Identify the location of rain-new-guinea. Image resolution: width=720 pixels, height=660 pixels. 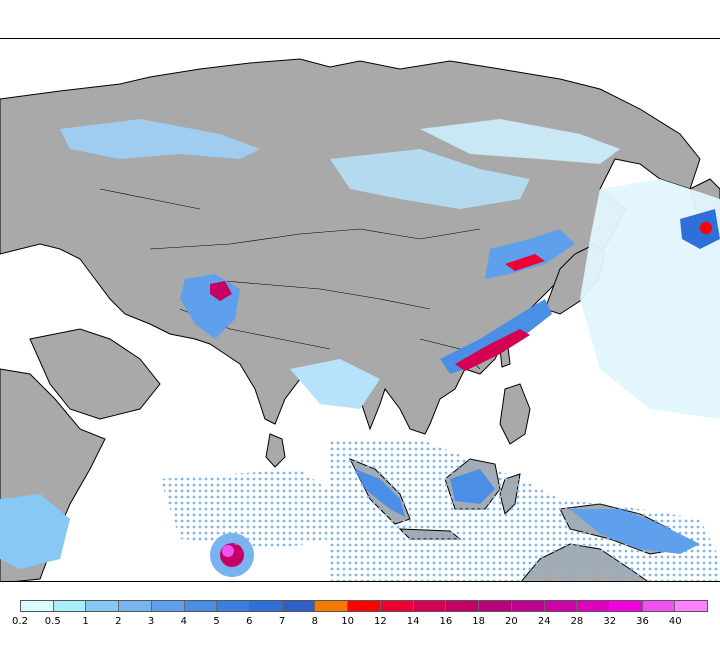
(635, 531).